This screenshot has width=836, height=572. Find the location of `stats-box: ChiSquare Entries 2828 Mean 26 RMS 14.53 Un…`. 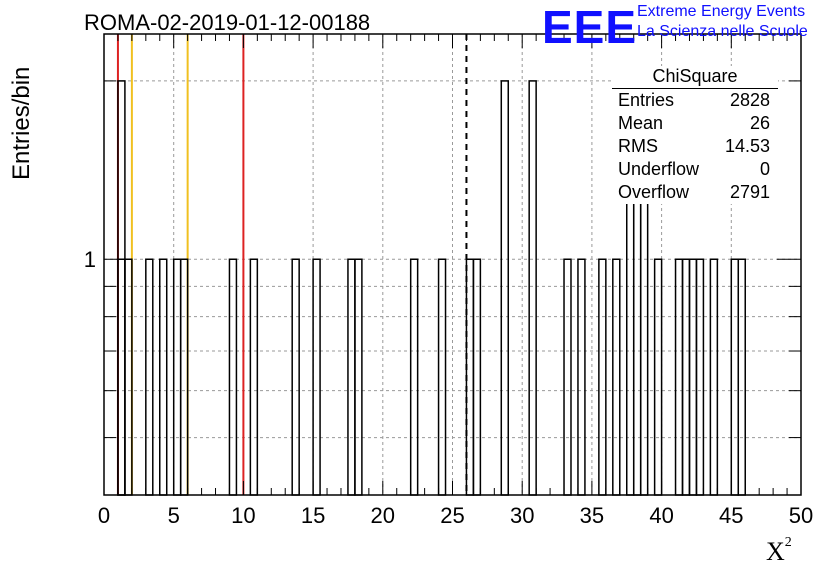

stats-box: ChiSquare Entries 2828 Mean 26 RMS 14.53 Un… is located at coordinates (695, 135).